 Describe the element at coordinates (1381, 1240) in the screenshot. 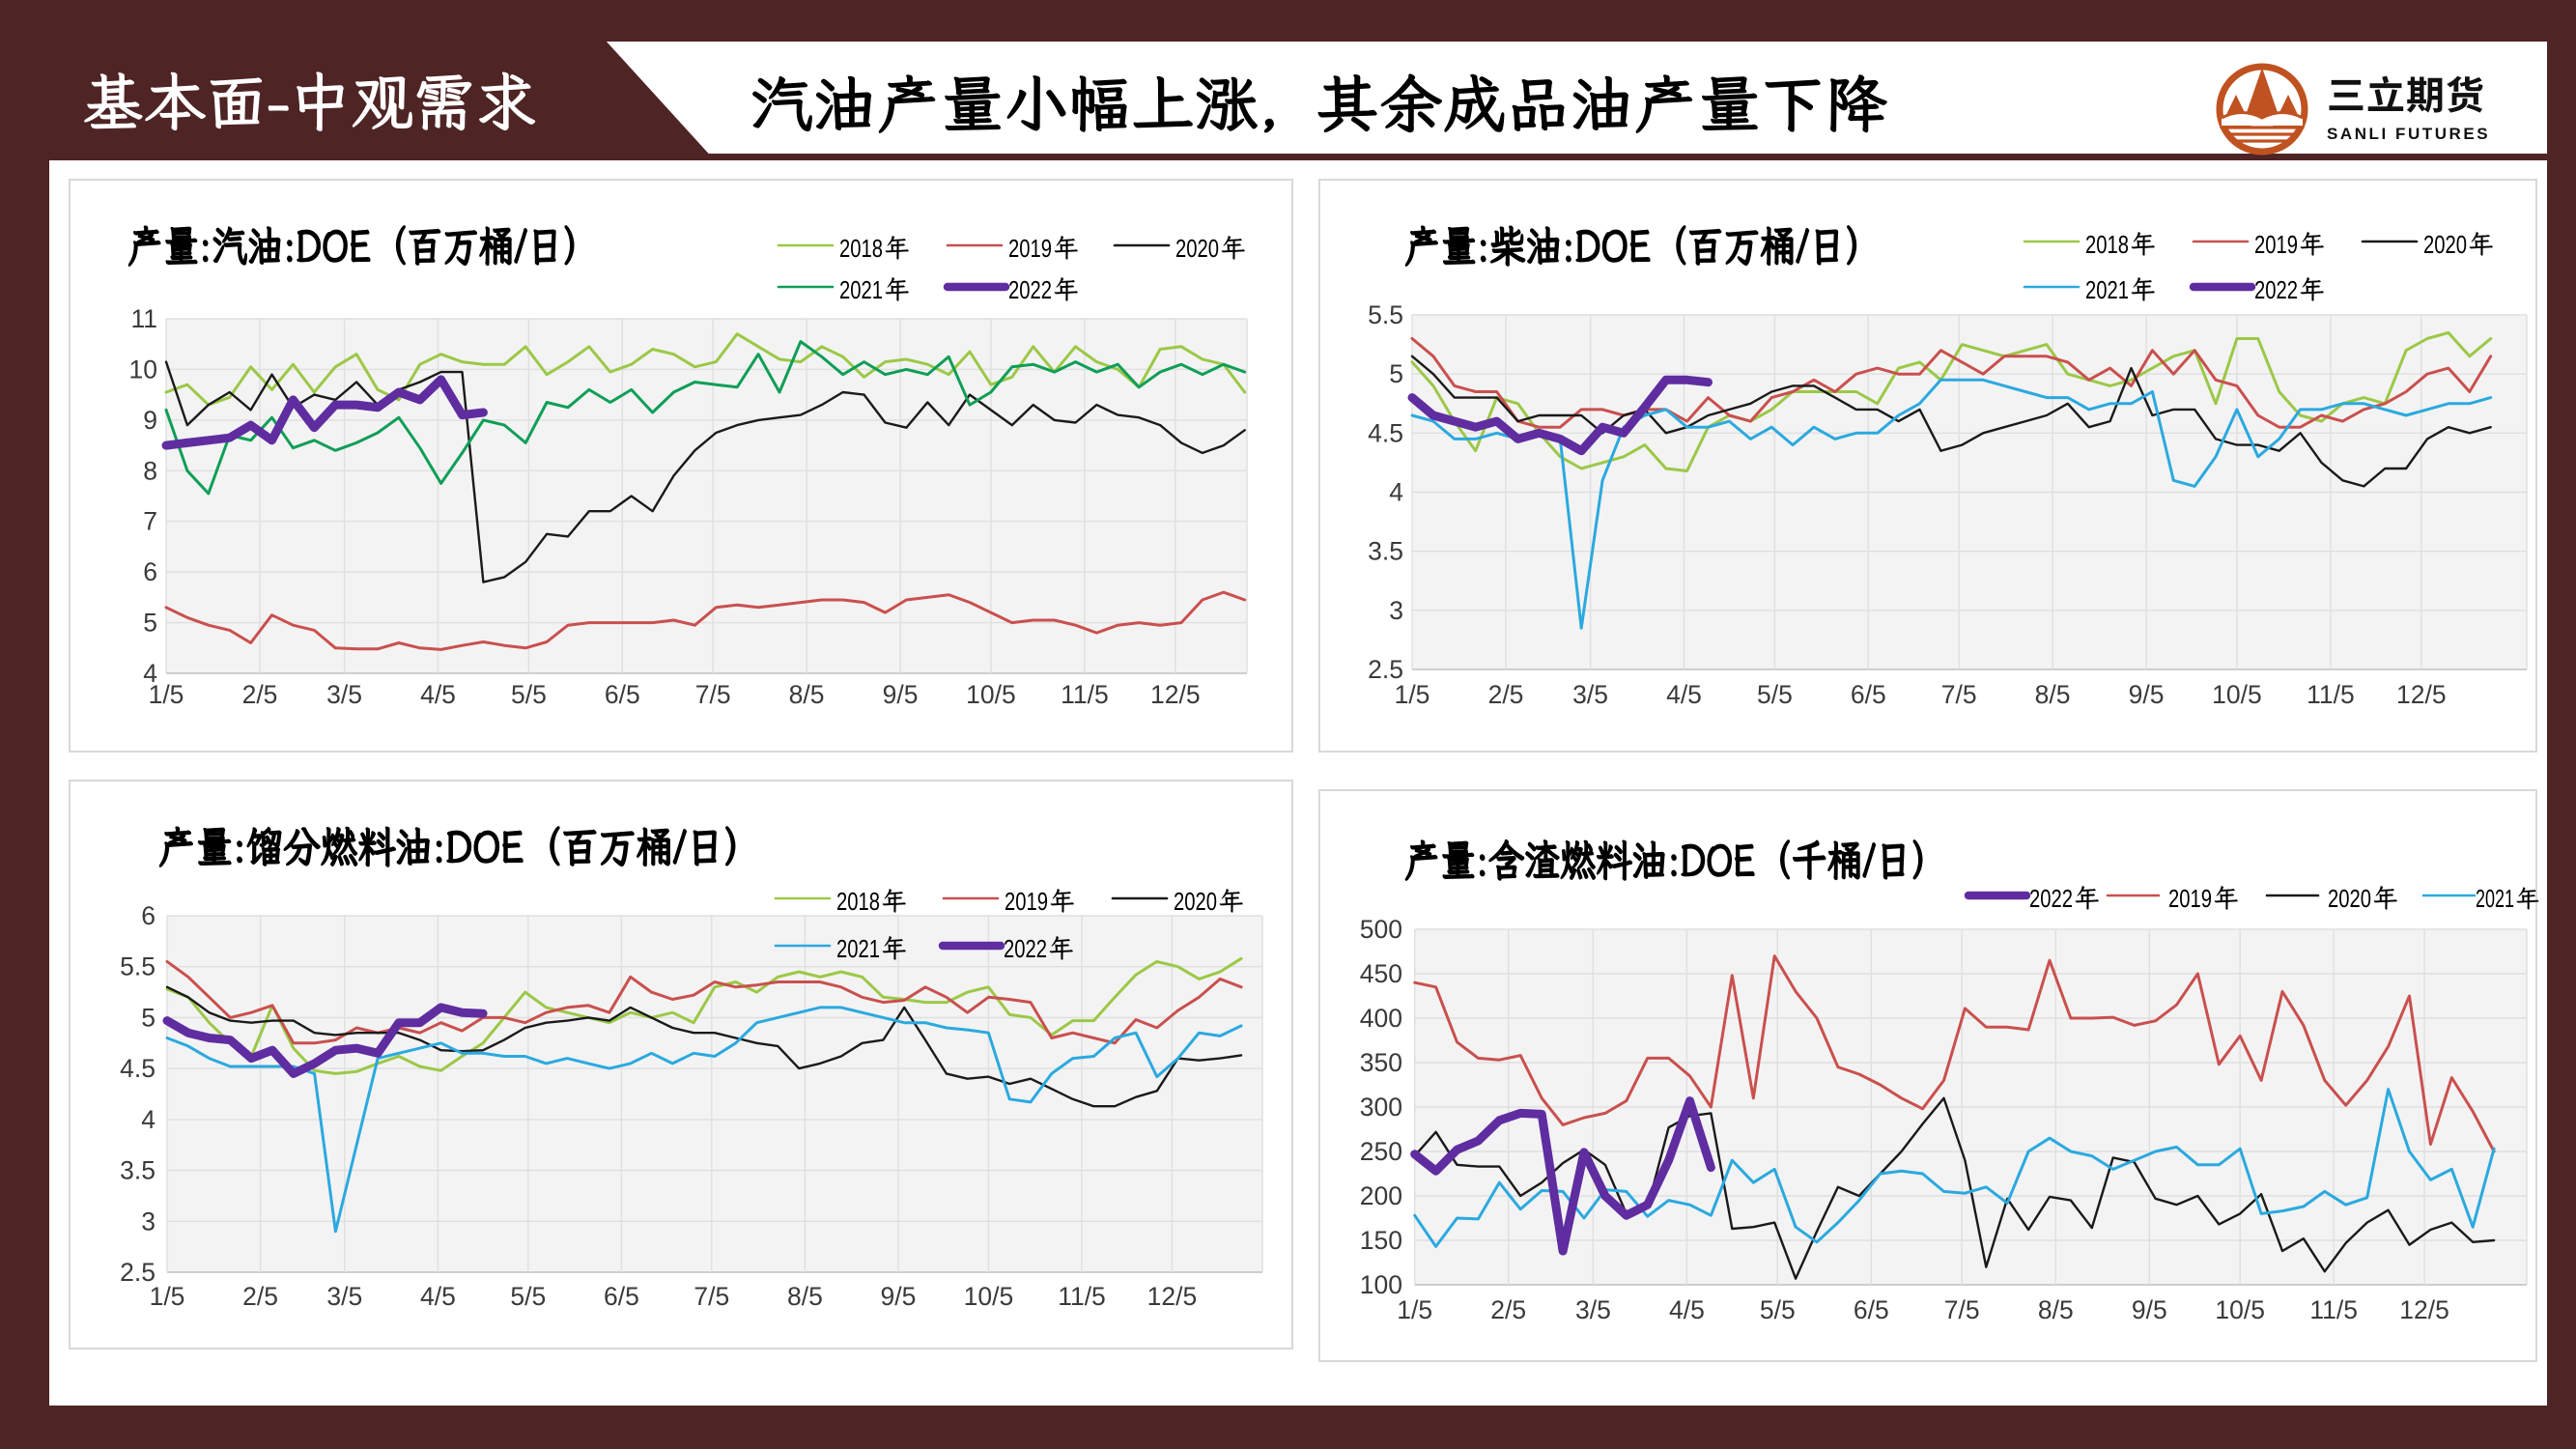

I see `svg-text: 150` at that location.